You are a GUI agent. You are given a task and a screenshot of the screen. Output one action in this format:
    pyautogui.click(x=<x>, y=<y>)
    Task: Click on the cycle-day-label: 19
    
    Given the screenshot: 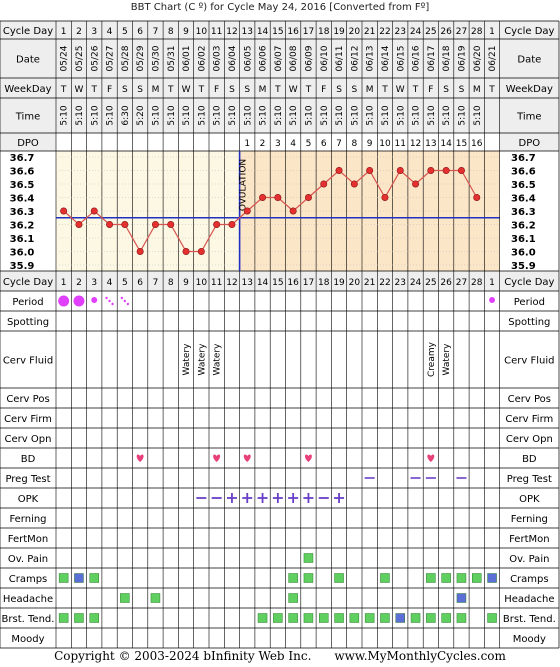 What is the action you would take?
    pyautogui.click(x=339, y=32)
    